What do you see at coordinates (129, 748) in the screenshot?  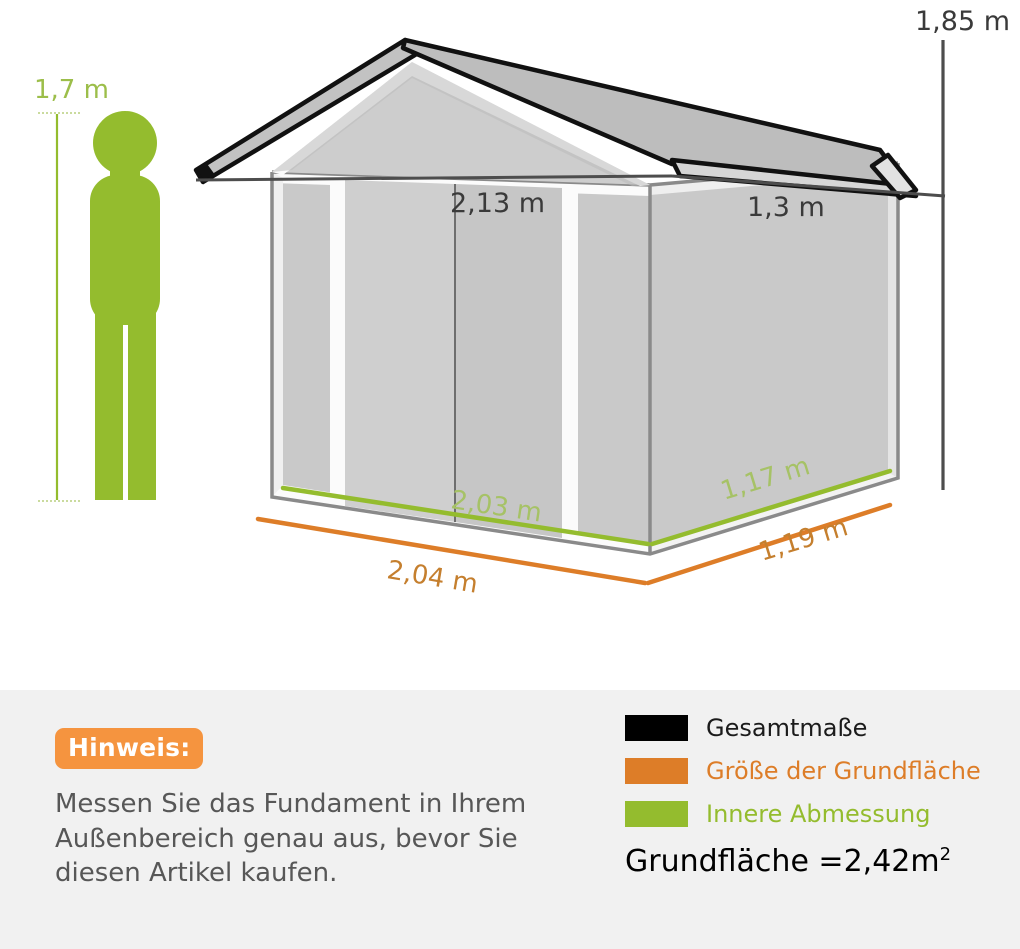 I see `note-badge: Hinweis:` at bounding box center [129, 748].